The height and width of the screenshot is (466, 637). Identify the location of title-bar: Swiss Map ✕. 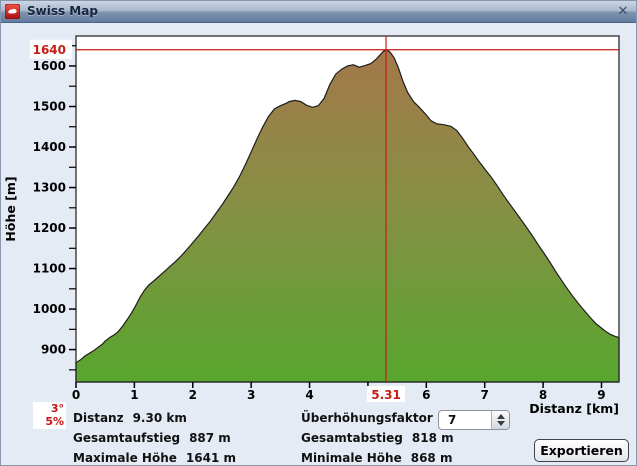
(318, 12).